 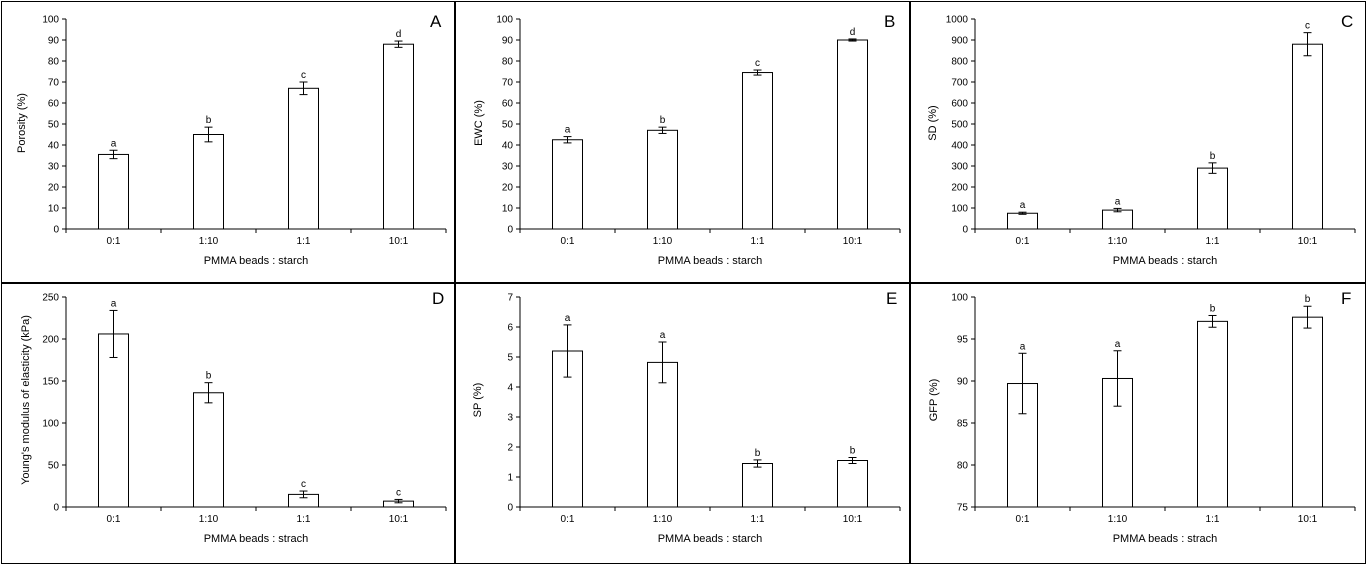 What do you see at coordinates (244, 409) in the screenshot?
I see `plot-area: 0 50 100 150 200 250 a 0:1 b 1:10 c 1:1 c 10:1` at bounding box center [244, 409].